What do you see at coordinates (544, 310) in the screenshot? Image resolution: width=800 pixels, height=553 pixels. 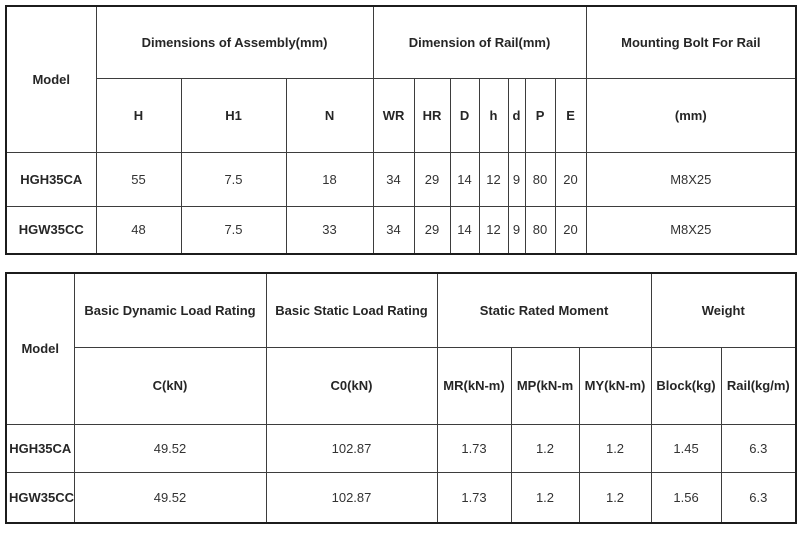 I see `group-header-static-rated-moment: Static Rated Moment` at bounding box center [544, 310].